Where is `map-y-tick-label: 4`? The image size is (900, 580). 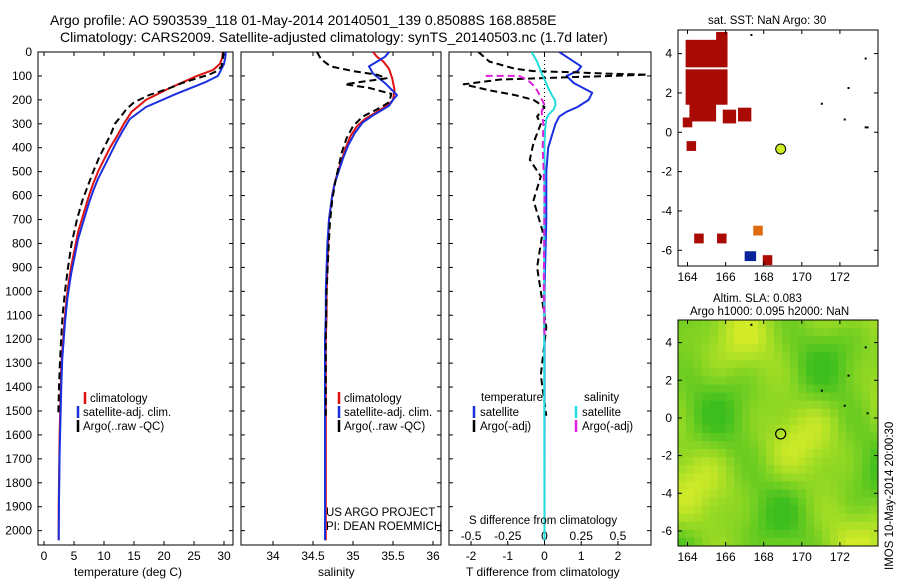 map-y-tick-label: 4 is located at coordinates (668, 343).